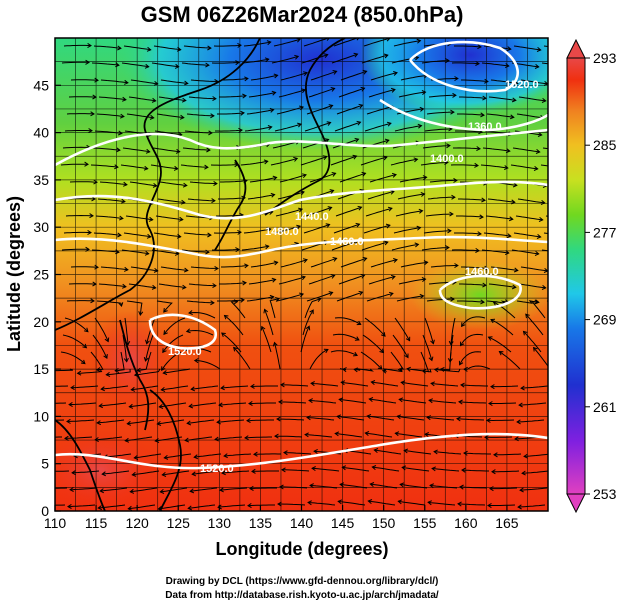 The height and width of the screenshot is (605, 619). I want to click on contour-label: 1460.0, so click(482, 272).